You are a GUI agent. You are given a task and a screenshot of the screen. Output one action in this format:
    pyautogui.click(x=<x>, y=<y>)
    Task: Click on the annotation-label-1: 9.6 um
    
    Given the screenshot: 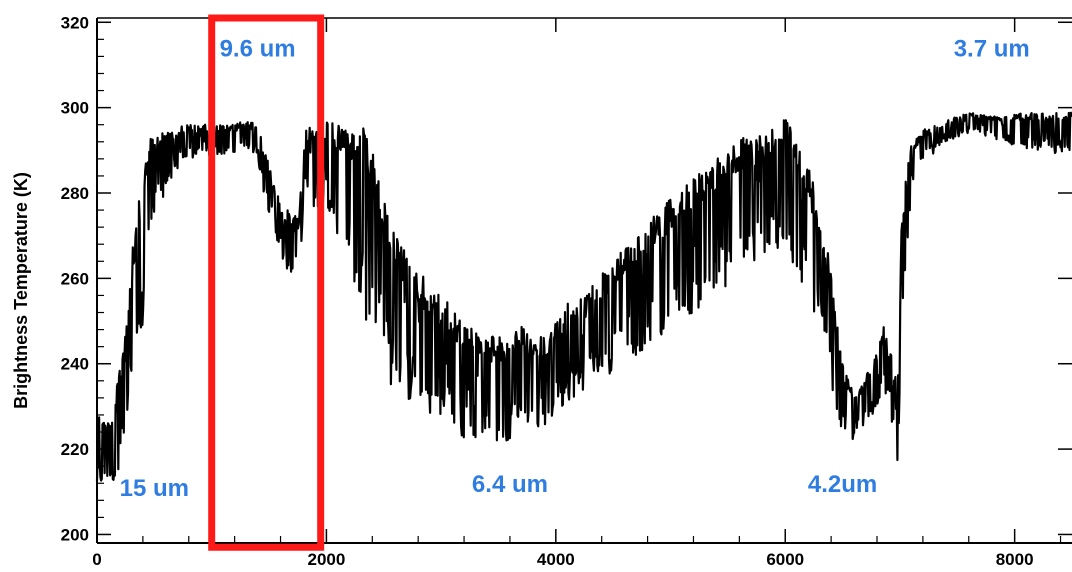 What is the action you would take?
    pyautogui.click(x=258, y=48)
    